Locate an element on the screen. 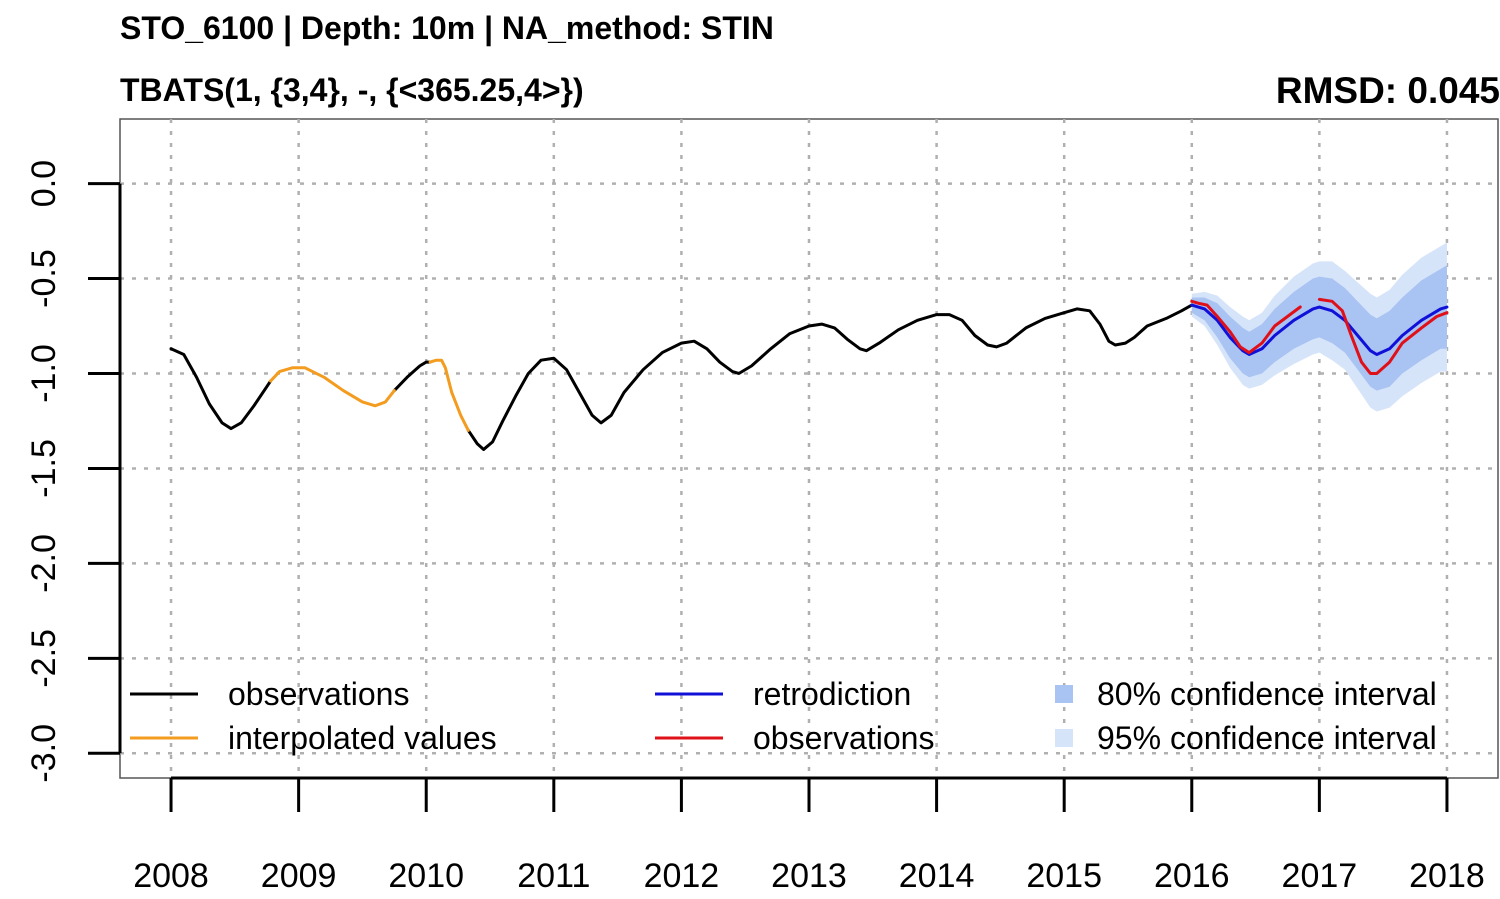 This screenshot has height=899, width=1500. y-tick-label: -3.0 is located at coordinates (44, 753).